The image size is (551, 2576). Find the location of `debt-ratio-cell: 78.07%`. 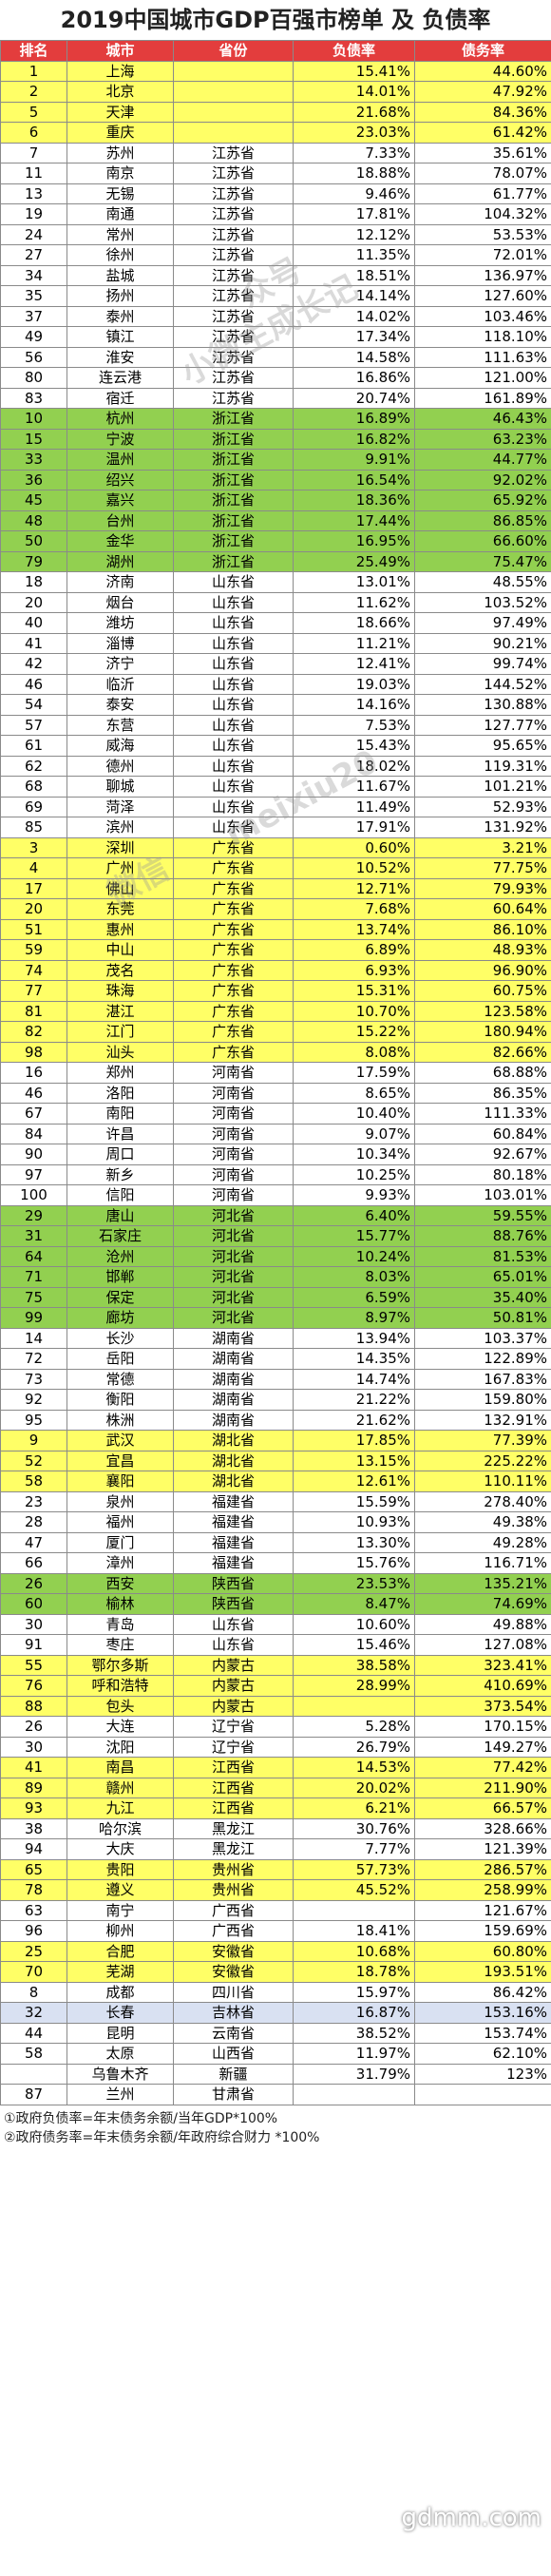

debt-ratio-cell: 78.07% is located at coordinates (482, 174).